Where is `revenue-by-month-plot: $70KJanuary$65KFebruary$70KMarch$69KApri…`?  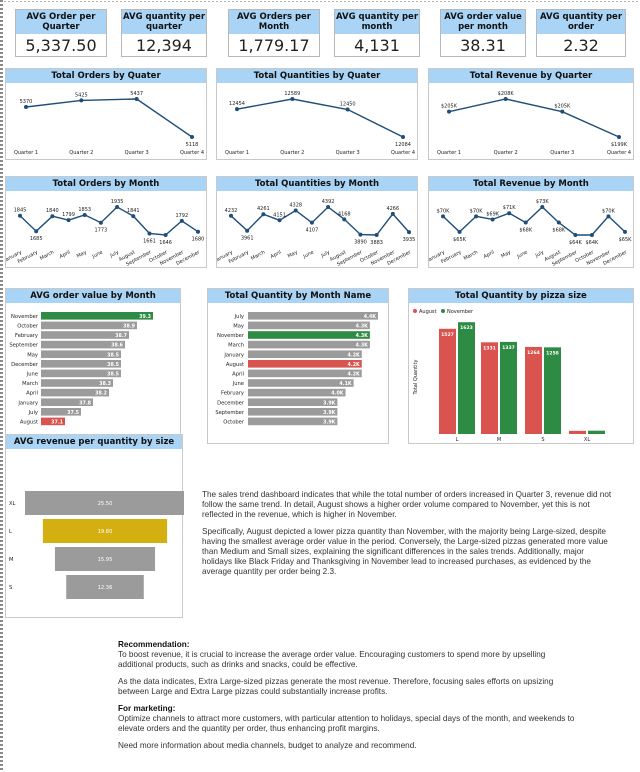
revenue-by-month-plot: $70KJanuary$65KFebruary$70KMarch$69KApri… is located at coordinates (530, 233).